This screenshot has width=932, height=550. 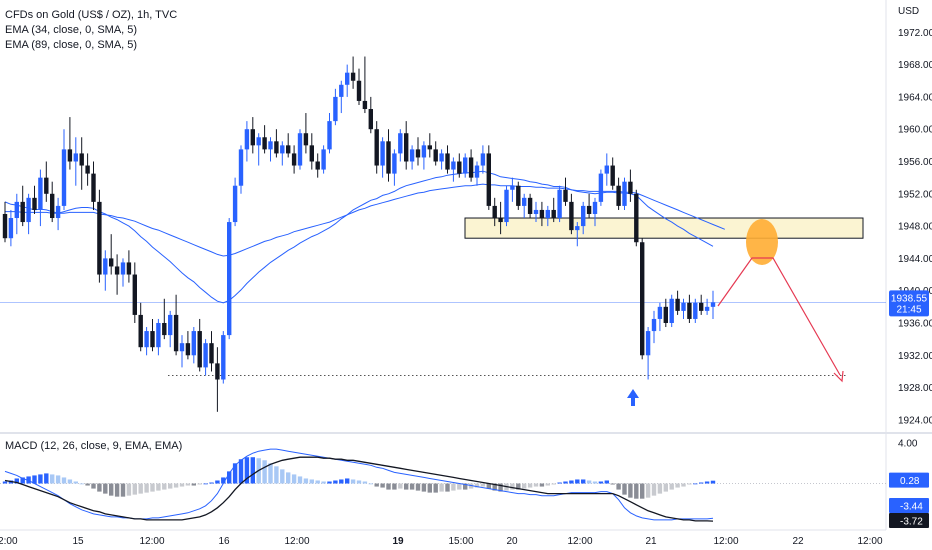 What do you see at coordinates (224, 541) in the screenshot?
I see `time-tick-label: 16` at bounding box center [224, 541].